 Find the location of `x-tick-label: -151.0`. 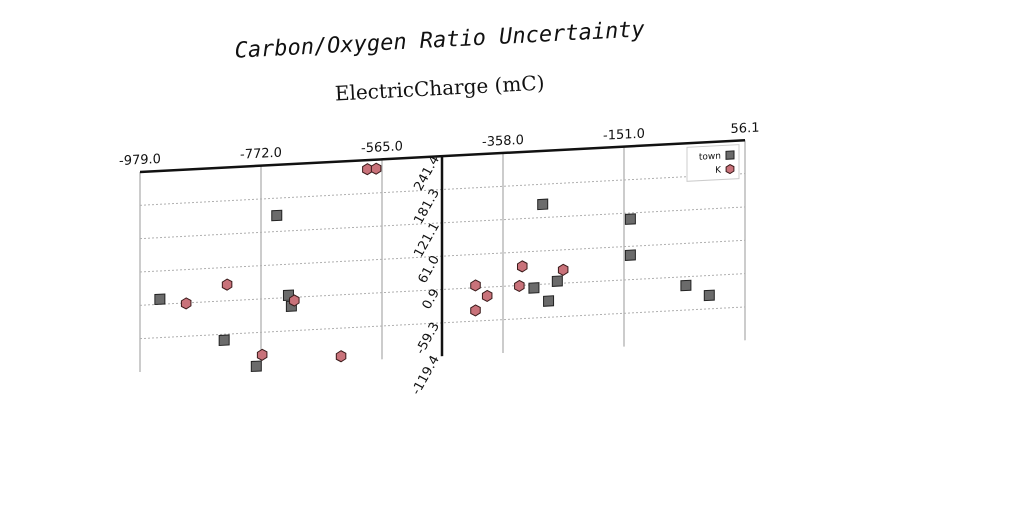

x-tick-label: -151.0 is located at coordinates (624, 135).